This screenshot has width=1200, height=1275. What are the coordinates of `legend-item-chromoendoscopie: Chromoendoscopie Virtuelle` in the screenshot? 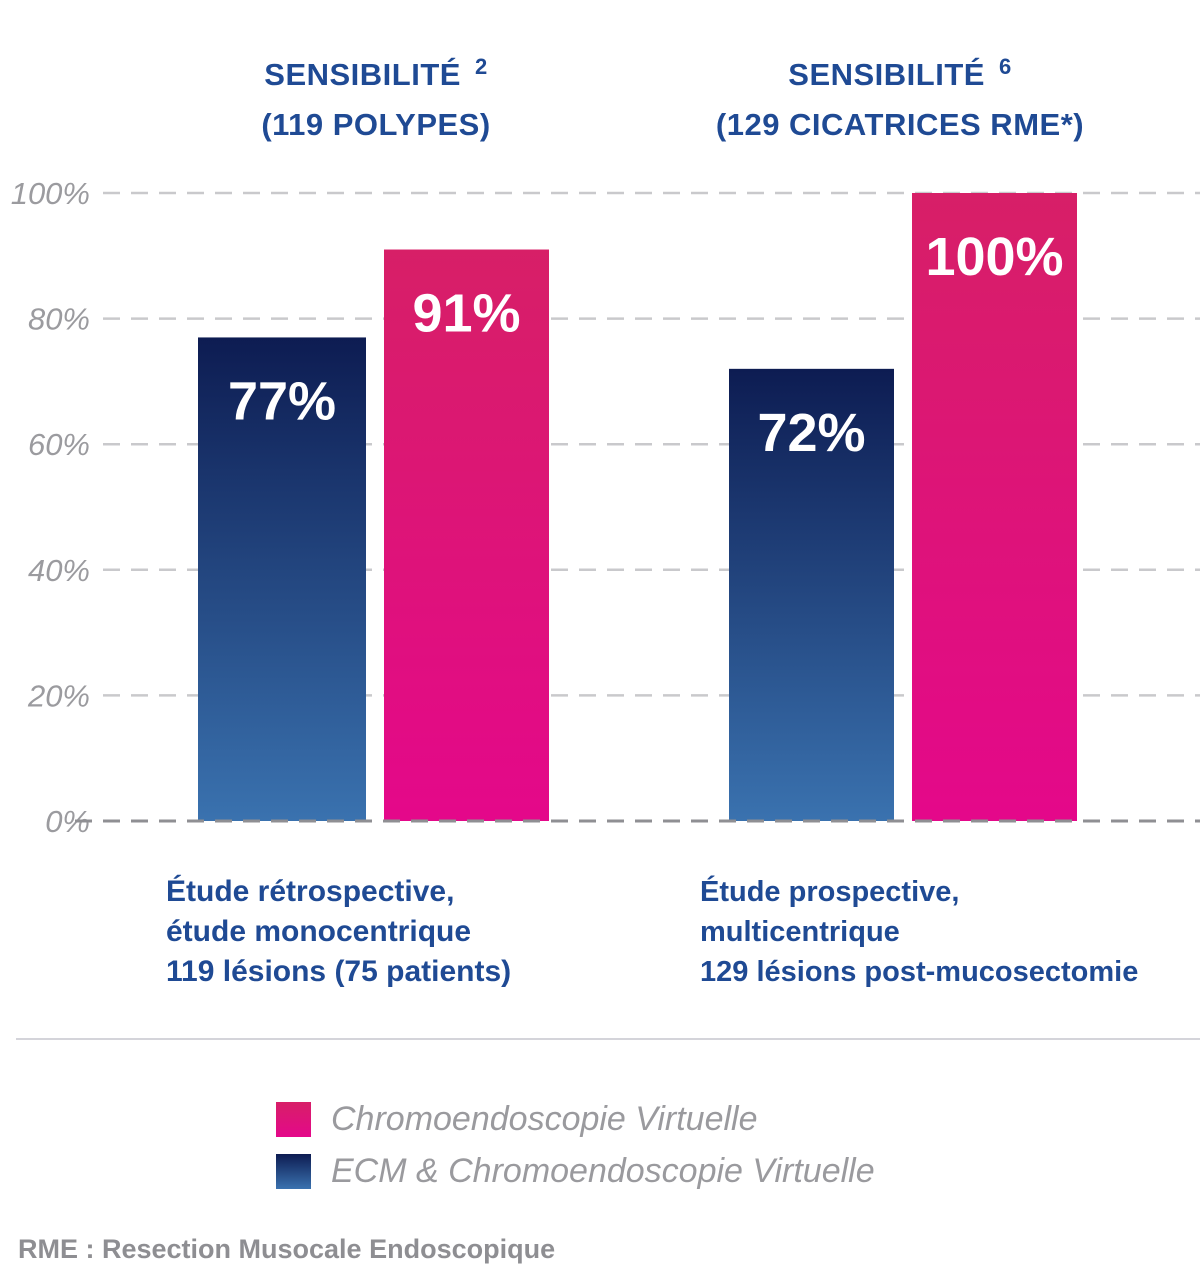 It's located at (575, 1119).